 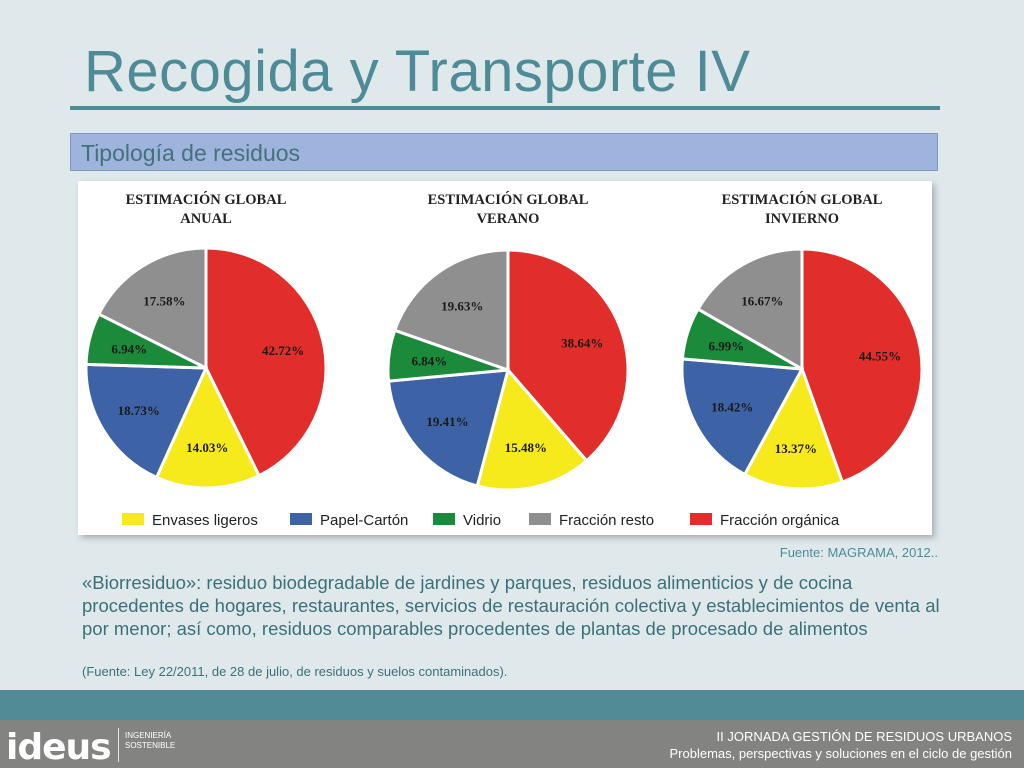 What do you see at coordinates (205, 520) in the screenshot?
I see `legend-label: Envases ligeros` at bounding box center [205, 520].